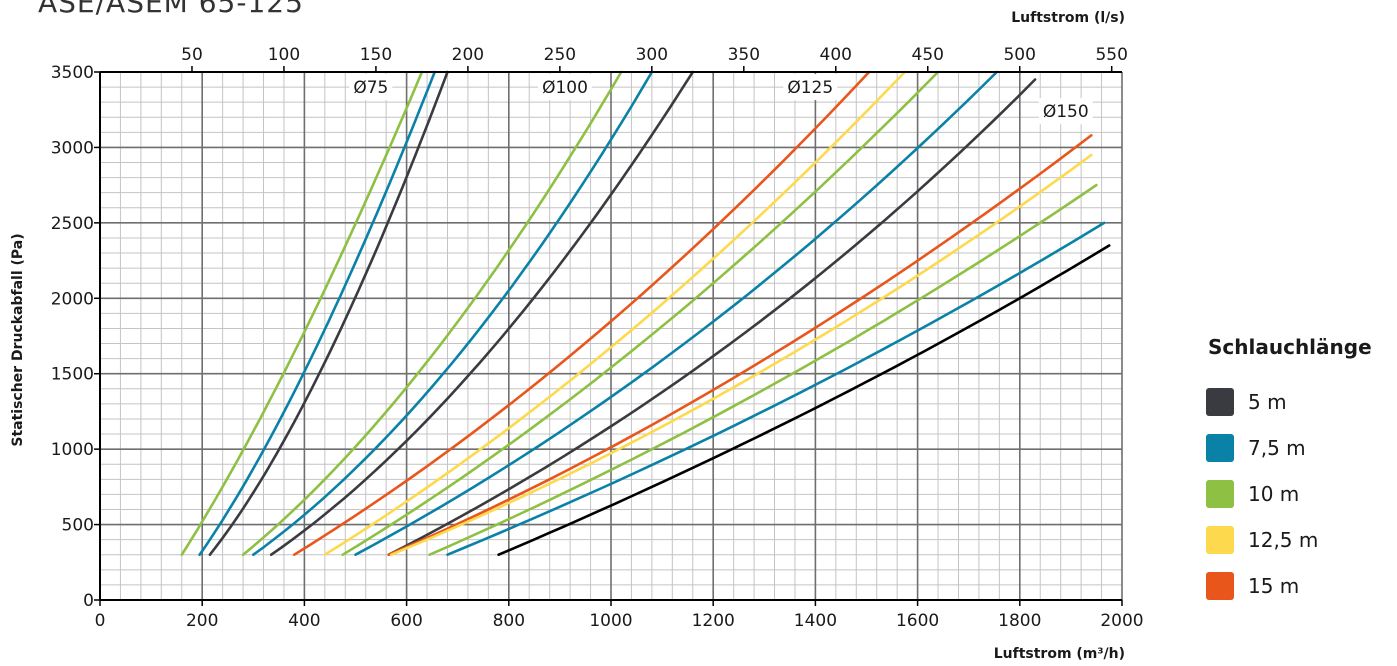 Image resolution: width=1397 pixels, height=666 pixels. I want to click on legend-item: 12,5 m, so click(1289, 540).